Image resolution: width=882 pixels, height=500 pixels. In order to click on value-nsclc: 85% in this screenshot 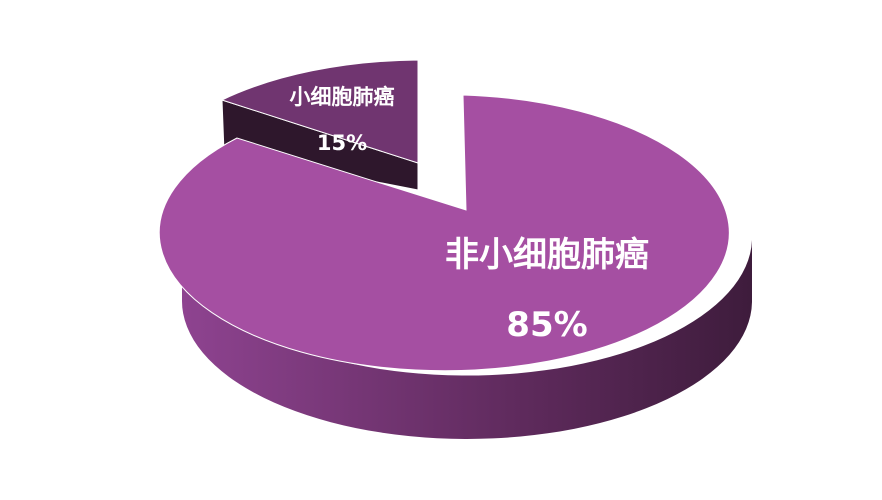, I will do `click(546, 325)`.